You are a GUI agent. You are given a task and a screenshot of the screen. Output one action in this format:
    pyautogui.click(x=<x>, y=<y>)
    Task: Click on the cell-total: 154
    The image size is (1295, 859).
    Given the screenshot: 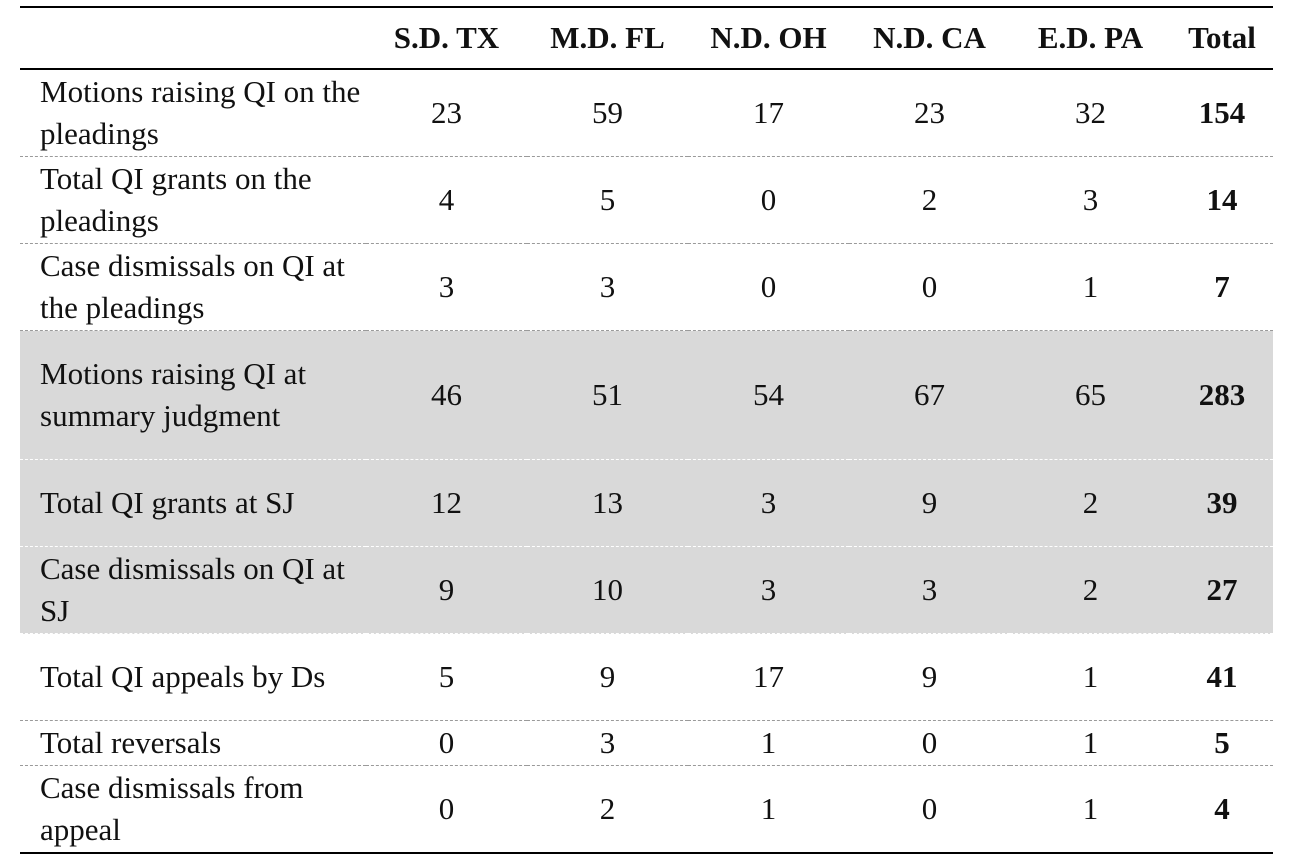 What is the action you would take?
    pyautogui.click(x=1222, y=112)
    